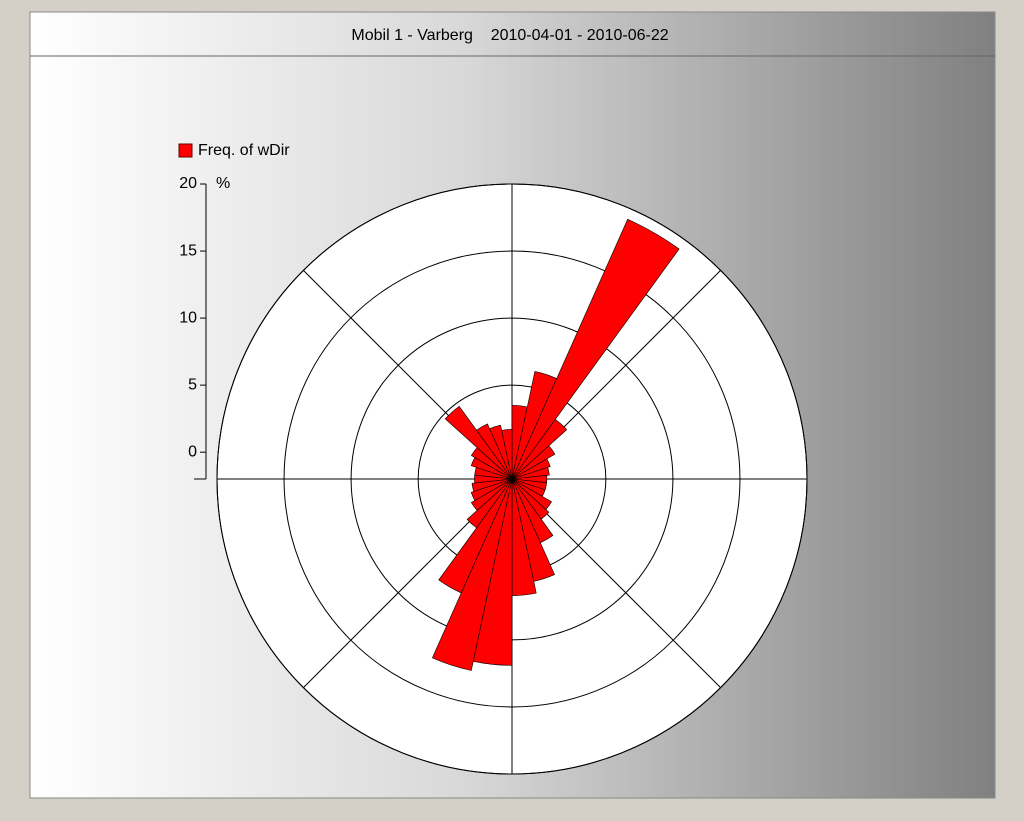 The image size is (1024, 821). What do you see at coordinates (244, 150) in the screenshot?
I see `legend-label: Freq. of wDir` at bounding box center [244, 150].